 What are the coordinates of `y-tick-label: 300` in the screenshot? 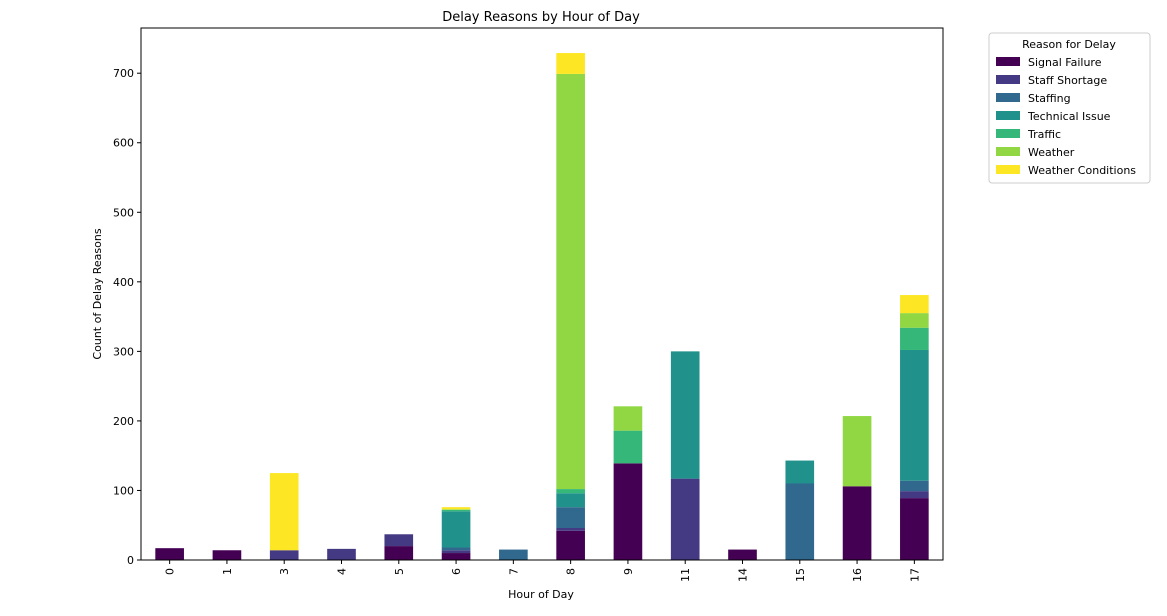 It's located at (123, 351).